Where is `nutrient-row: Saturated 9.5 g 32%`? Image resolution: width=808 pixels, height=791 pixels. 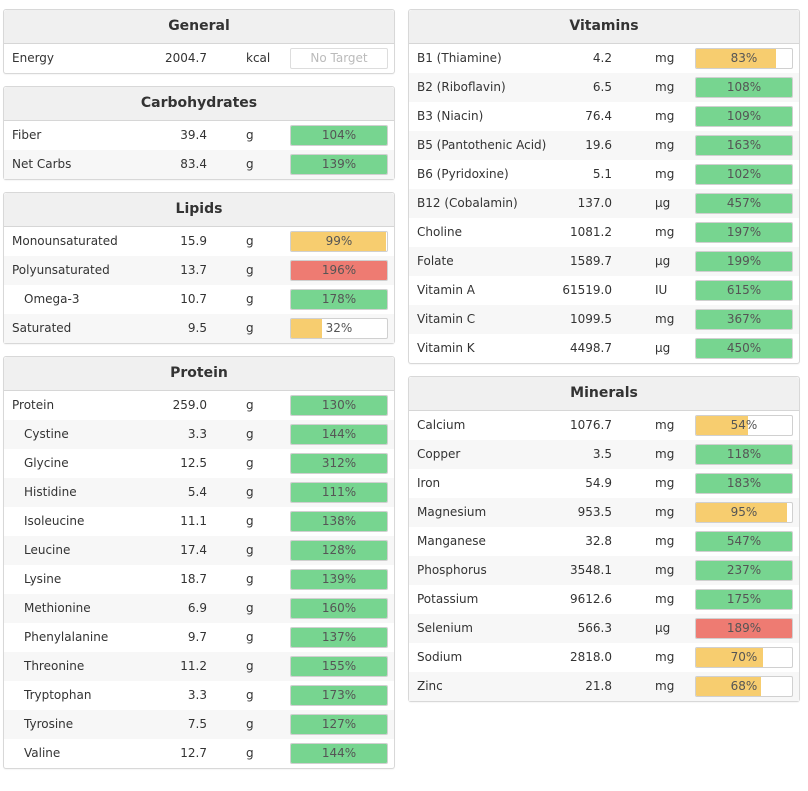
nutrient-row: Saturated 9.5 g 32% is located at coordinates (199, 328).